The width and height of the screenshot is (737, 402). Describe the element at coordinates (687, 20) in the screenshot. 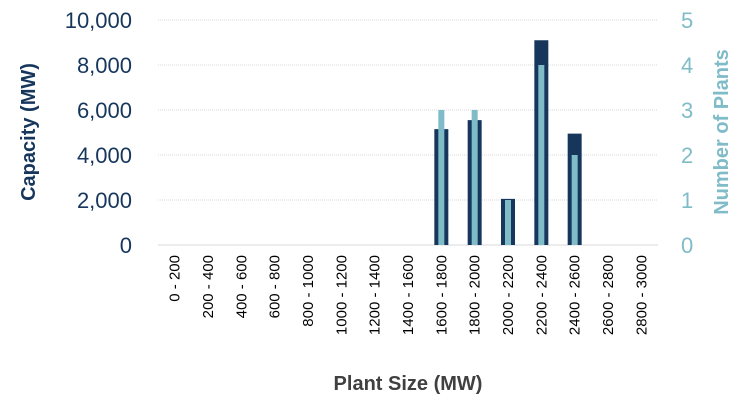

I see `y-tick-right-label: 5` at that location.